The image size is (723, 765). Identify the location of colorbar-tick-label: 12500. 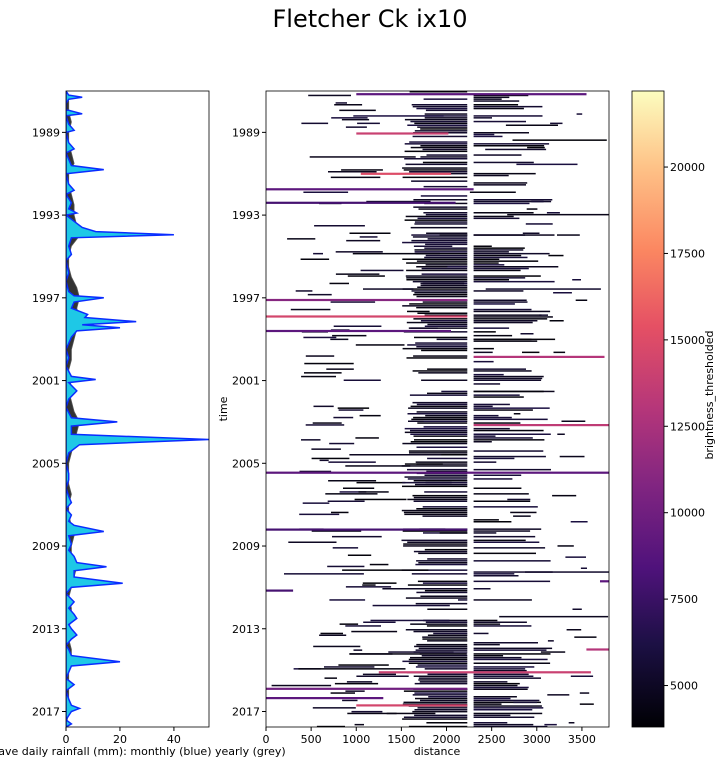
(687, 426).